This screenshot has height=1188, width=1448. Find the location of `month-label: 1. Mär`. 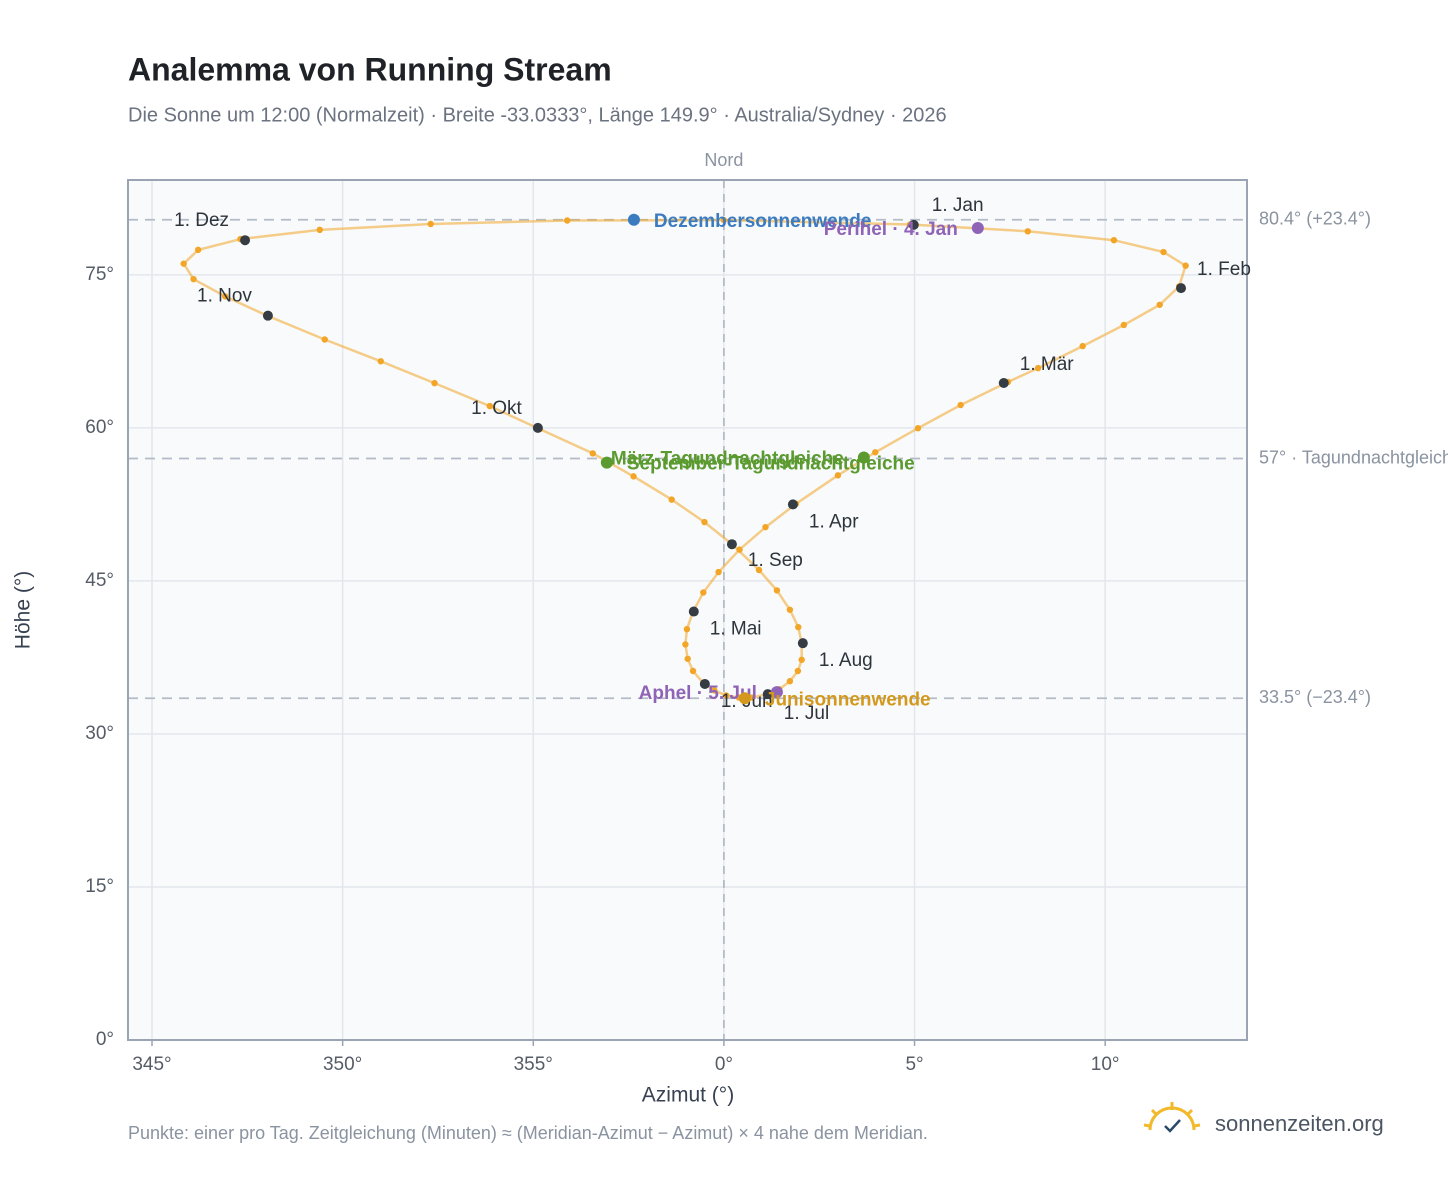

month-label: 1. Mär is located at coordinates (1047, 364).